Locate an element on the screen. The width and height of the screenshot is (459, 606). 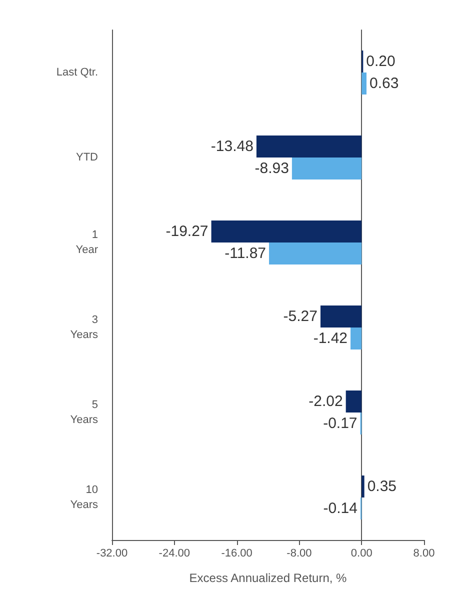
x-tick-label: -16.00 is located at coordinates (236, 554).